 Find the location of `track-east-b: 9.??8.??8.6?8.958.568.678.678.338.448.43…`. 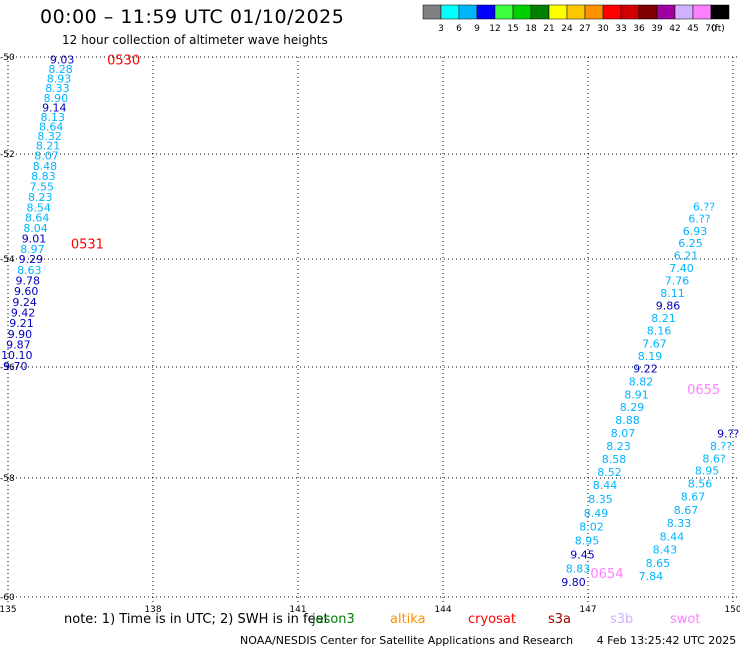

track-east-b: 9.??8.??8.6?8.958.568.678.678.338.448.43… is located at coordinates (689, 506).